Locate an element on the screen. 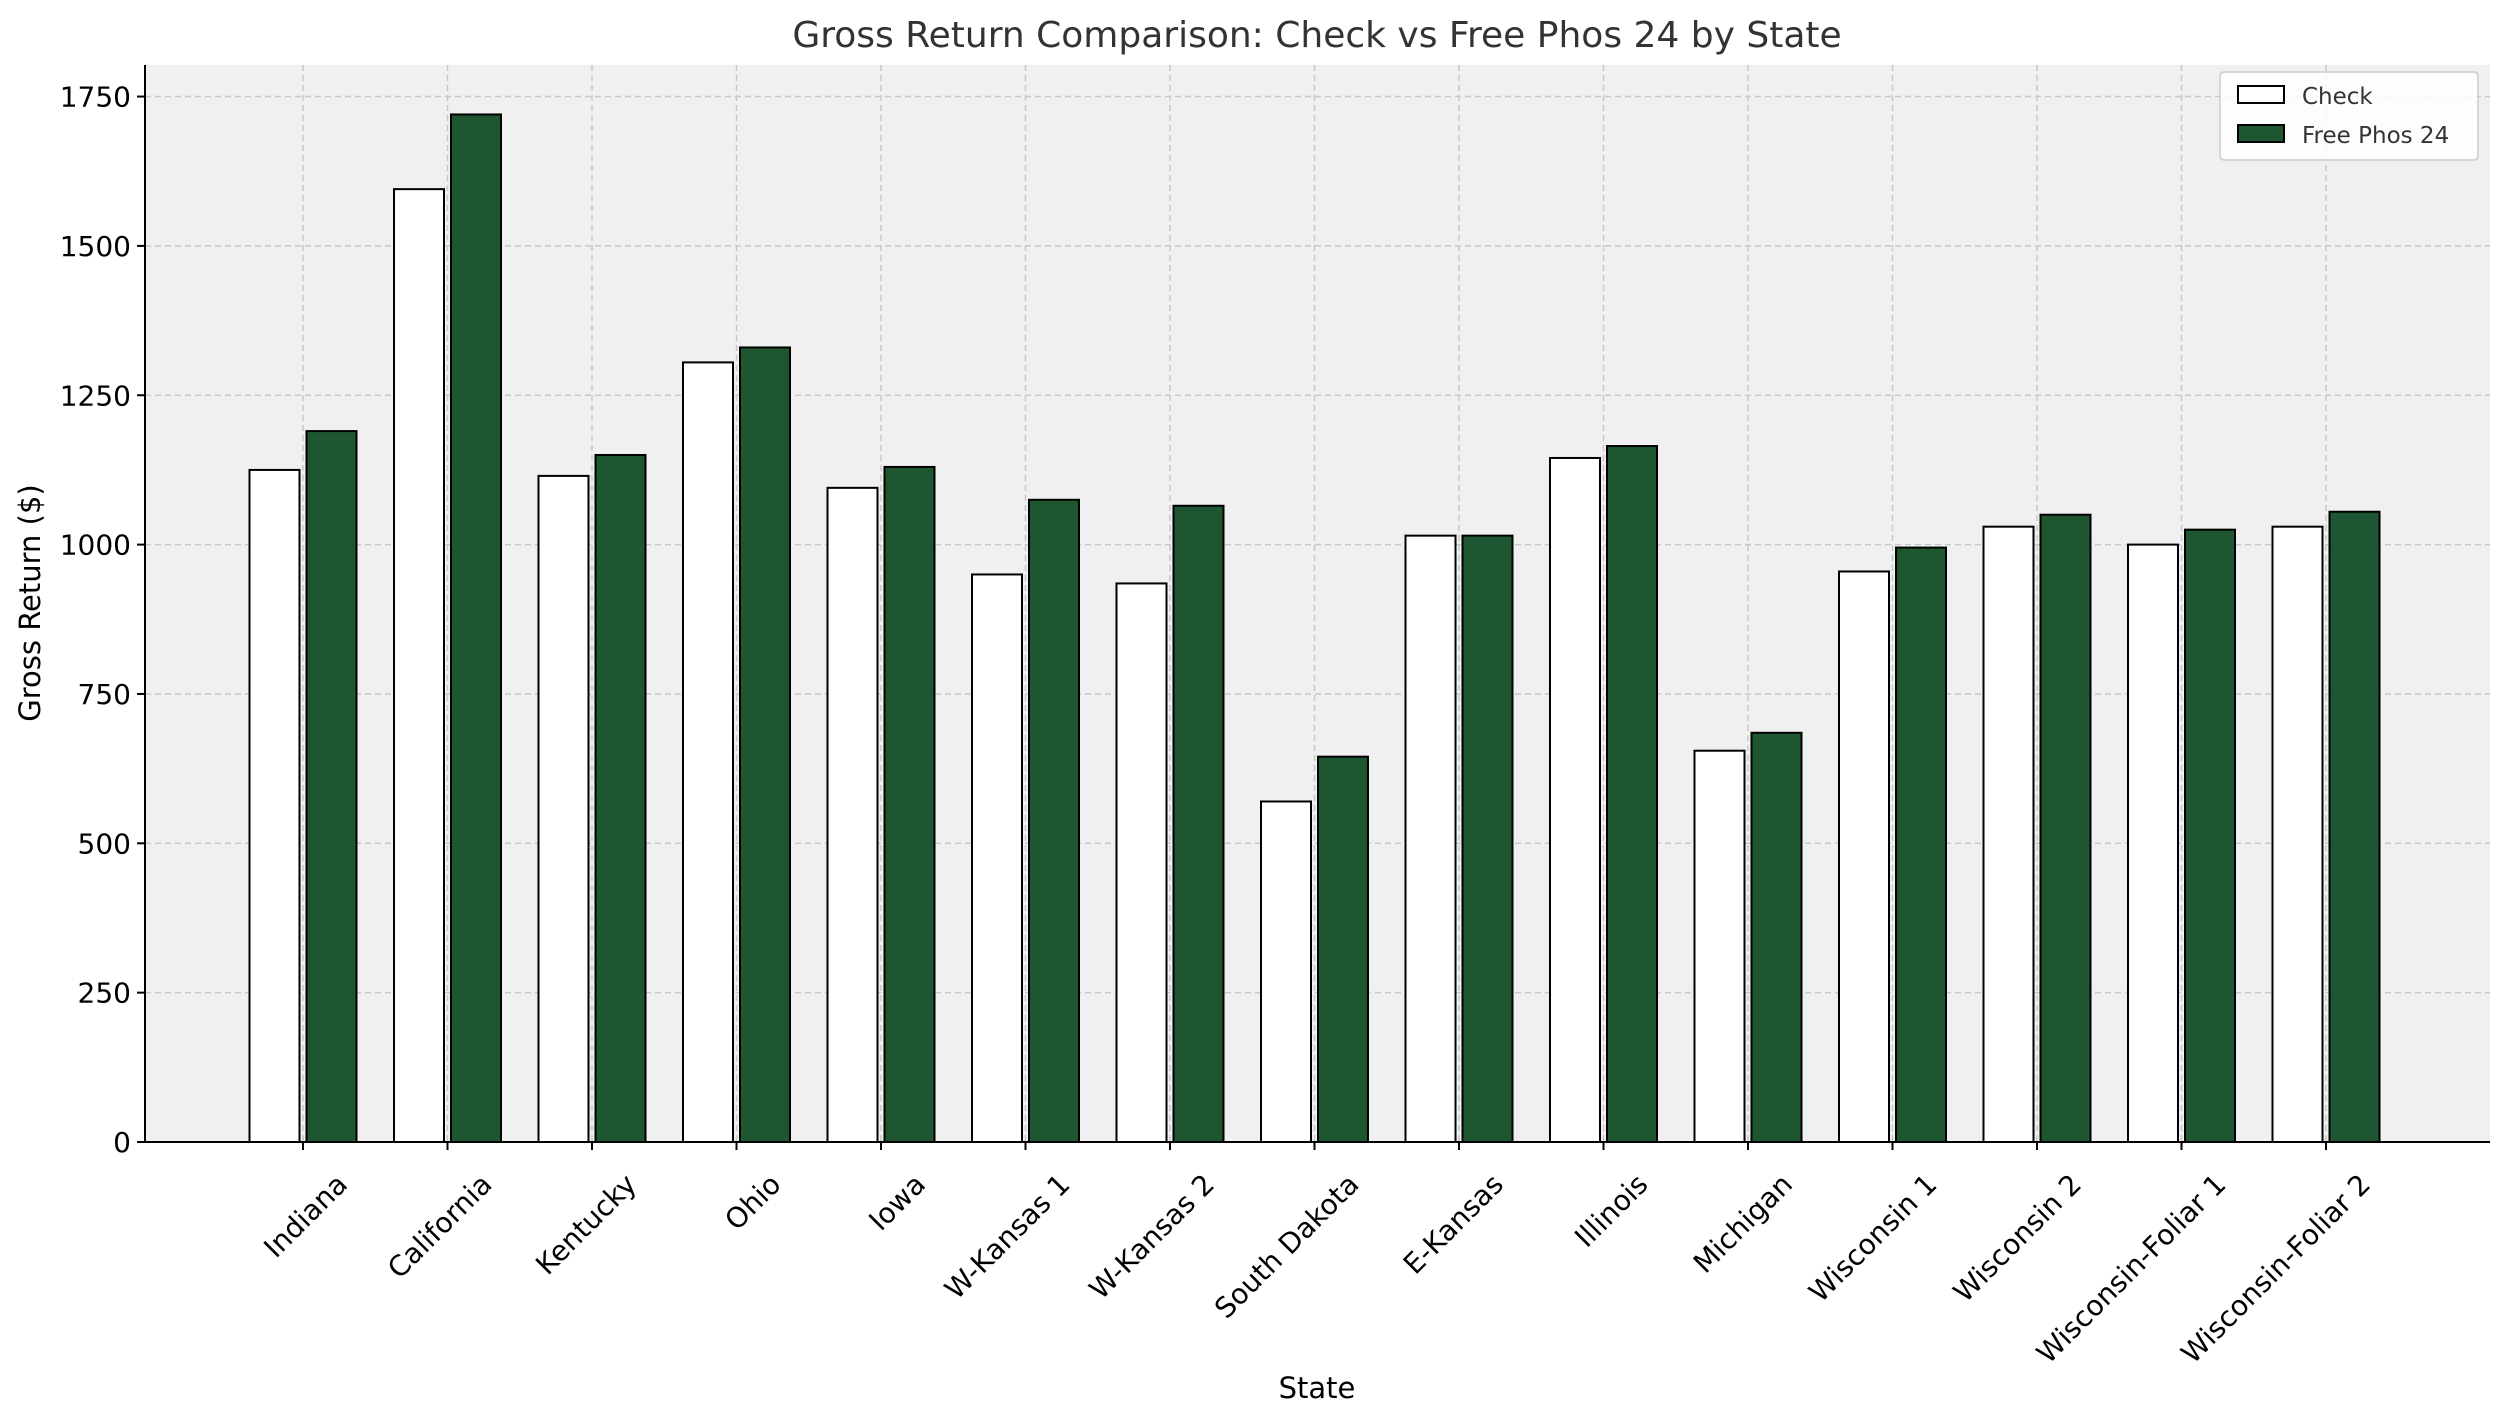 The height and width of the screenshot is (1421, 2500). x-axis-label: State is located at coordinates (1317, 1388).